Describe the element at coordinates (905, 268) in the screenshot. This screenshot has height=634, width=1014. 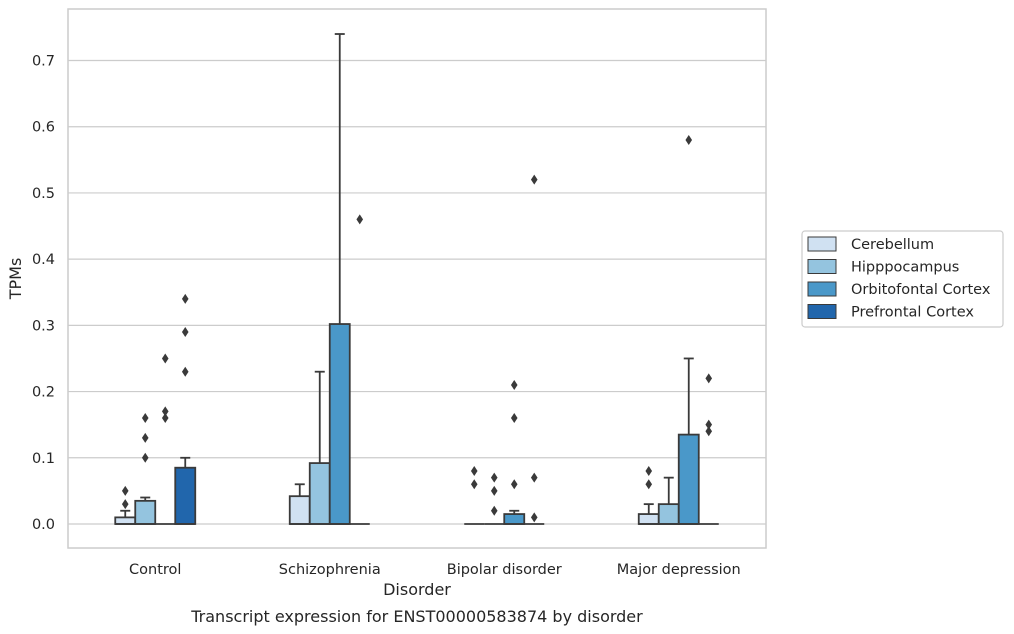
I see `legend-label: Hipppocampus` at that location.